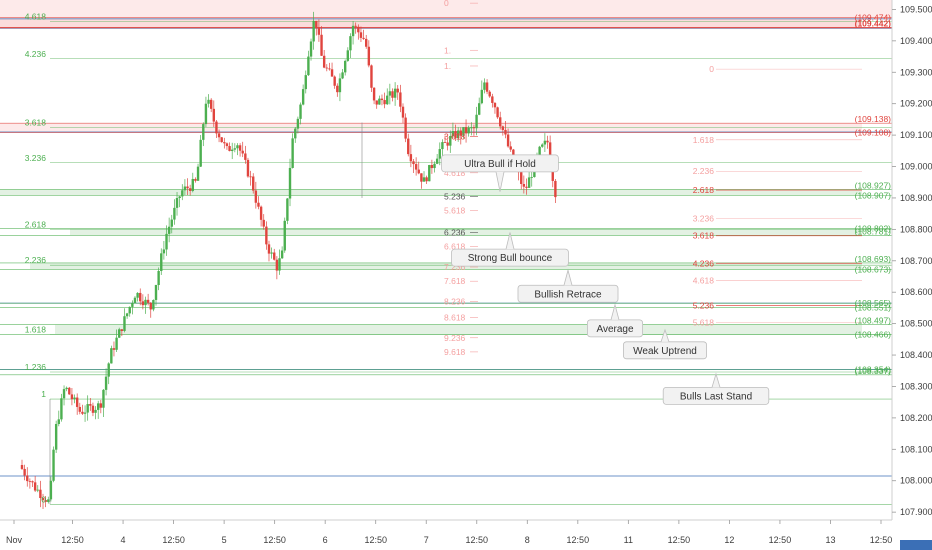 The image size is (932, 550). I want to click on y-tick-label: 108.100, so click(916, 449).